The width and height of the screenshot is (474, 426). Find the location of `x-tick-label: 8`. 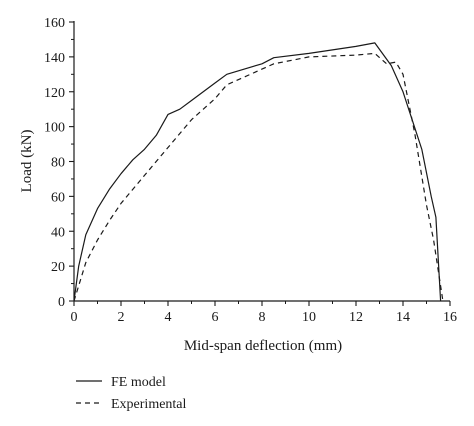

x-tick-label: 8 is located at coordinates (262, 317).